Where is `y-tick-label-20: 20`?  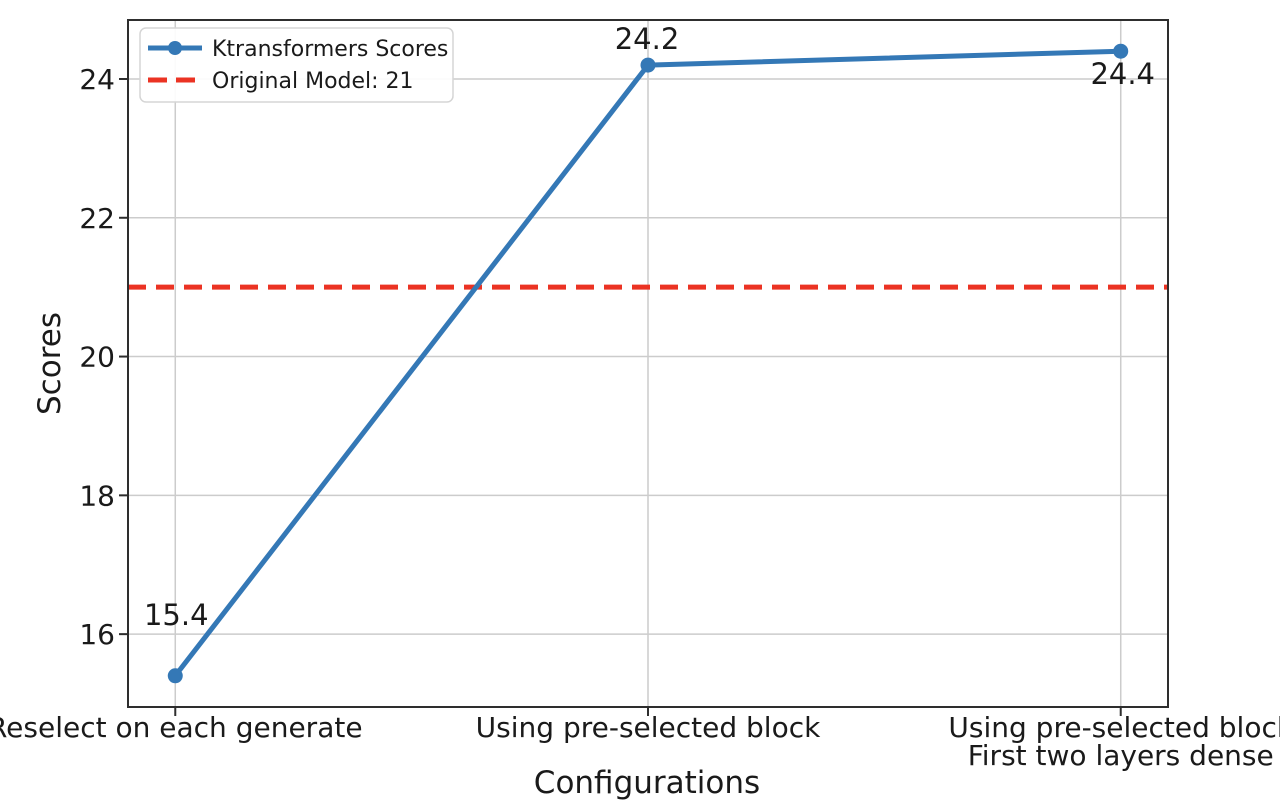 y-tick-label-20: 20 is located at coordinates (97, 357).